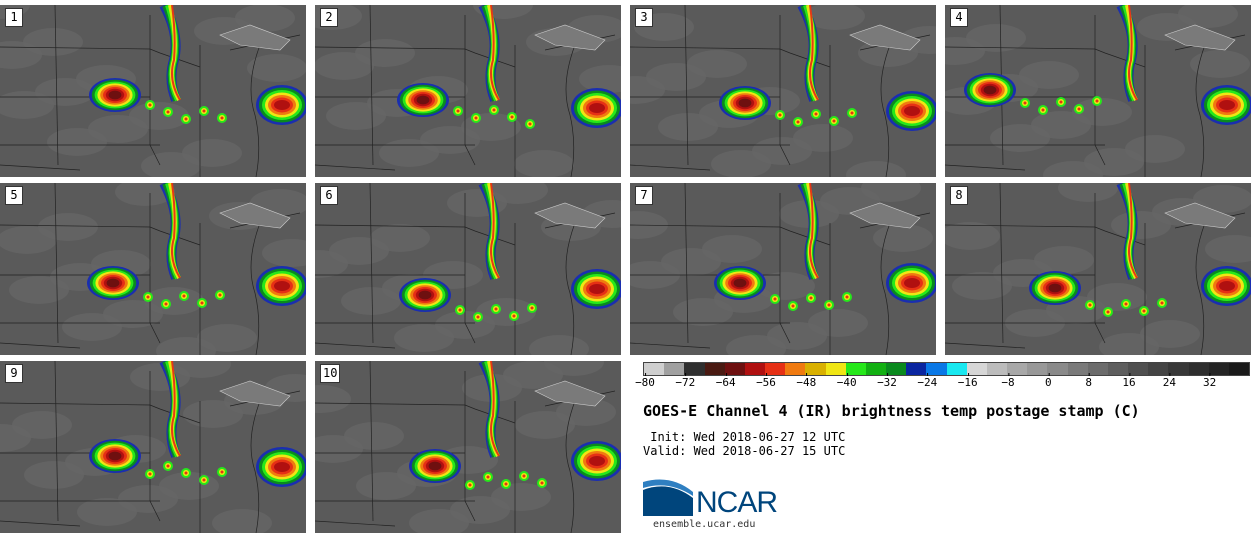  What do you see at coordinates (645, 381) in the screenshot?
I see `colorbar-tick-label: −80` at bounding box center [645, 381].